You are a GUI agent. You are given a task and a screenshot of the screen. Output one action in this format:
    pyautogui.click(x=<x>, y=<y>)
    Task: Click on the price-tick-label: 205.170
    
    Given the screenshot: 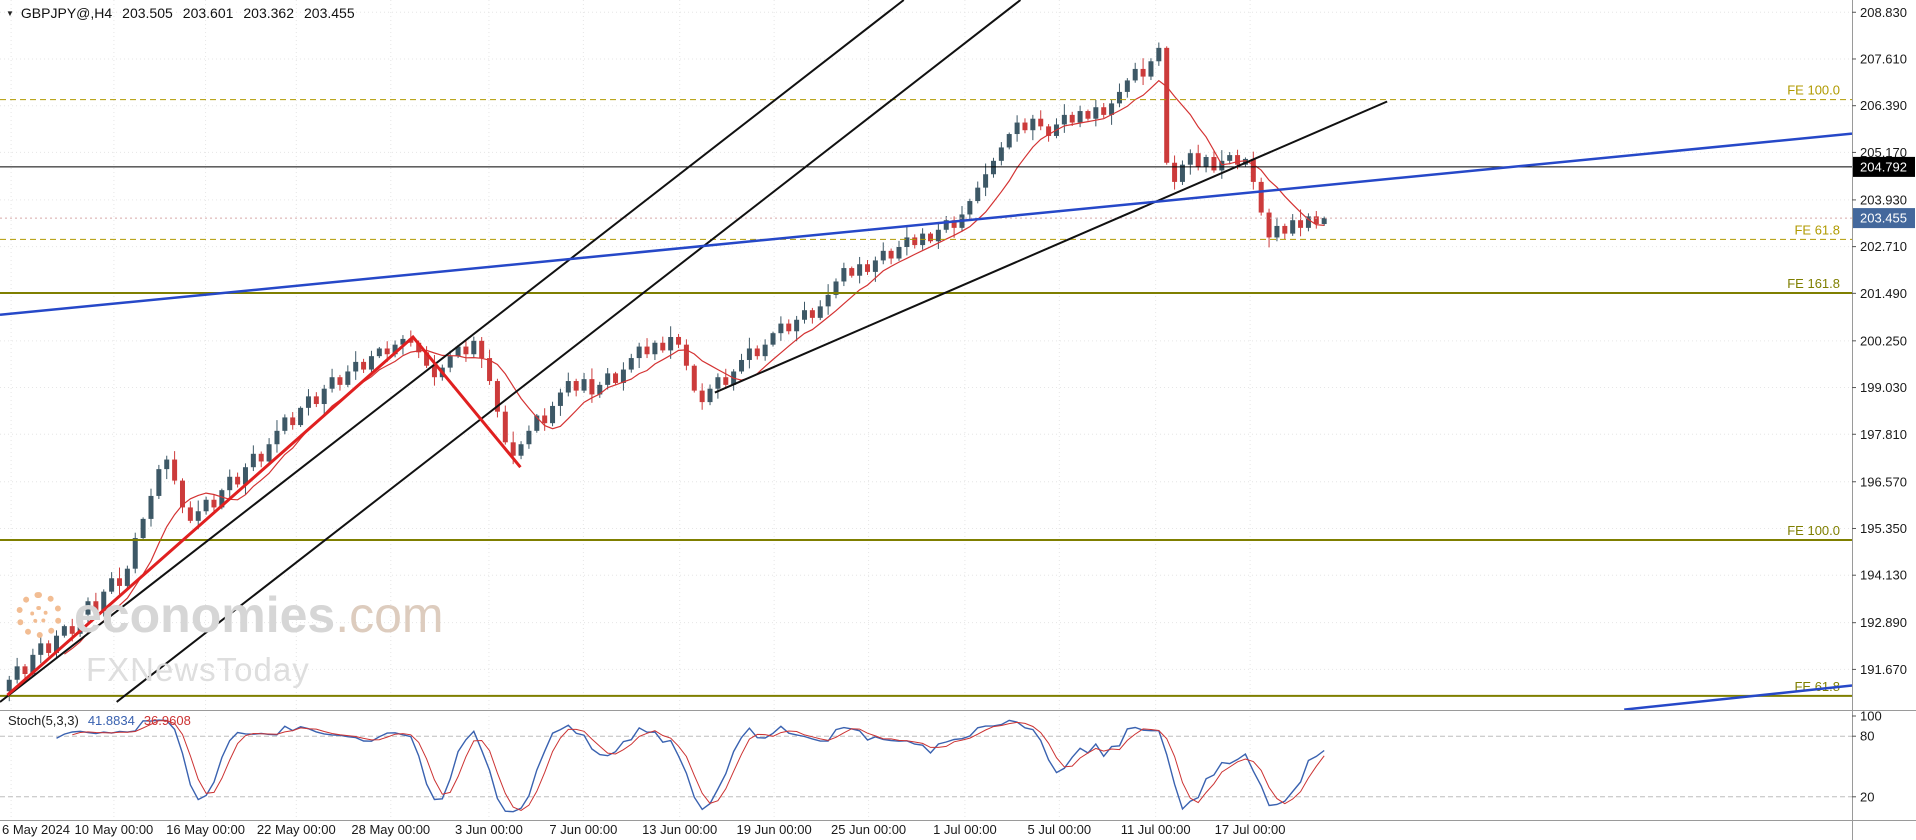 What is the action you would take?
    pyautogui.click(x=1883, y=152)
    